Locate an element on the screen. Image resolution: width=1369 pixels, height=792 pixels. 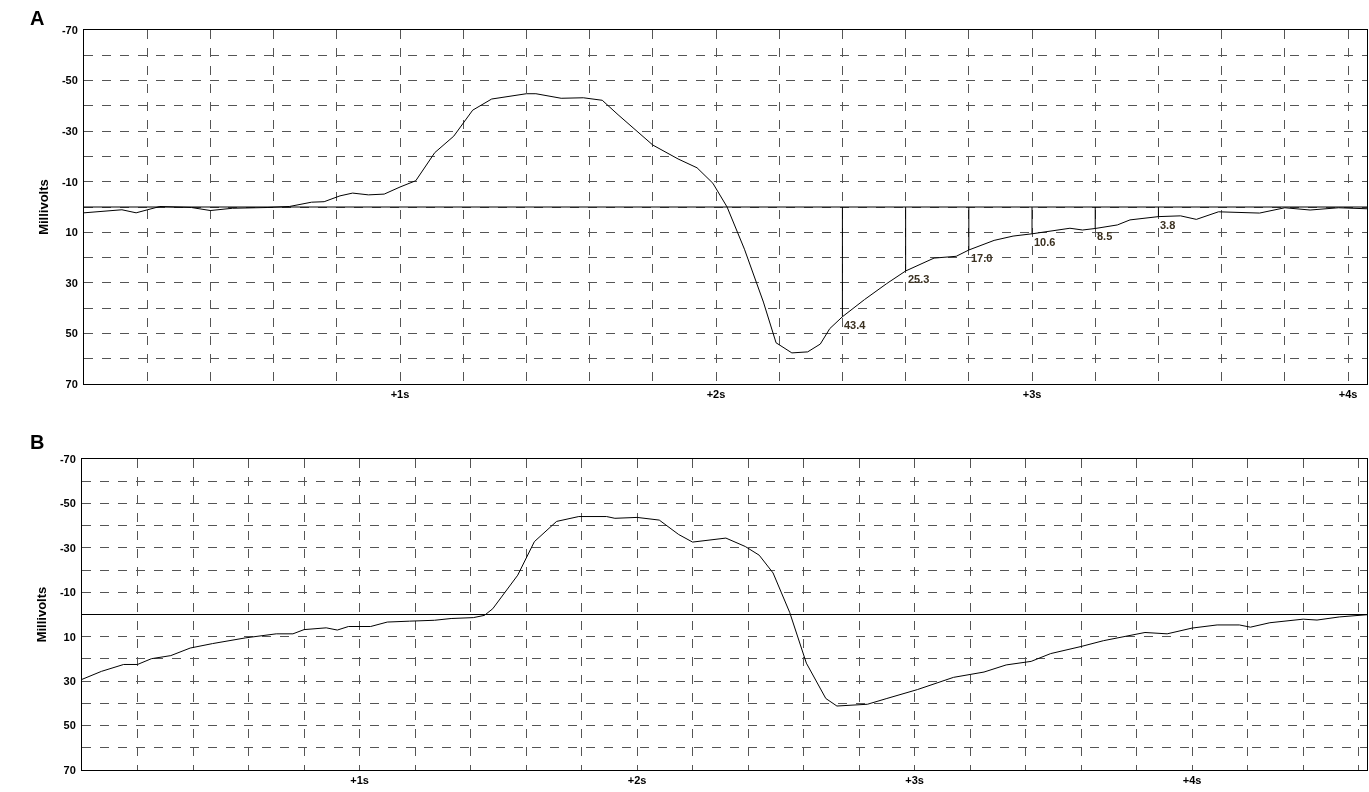
annotation: 8.5 is located at coordinates (1105, 236).